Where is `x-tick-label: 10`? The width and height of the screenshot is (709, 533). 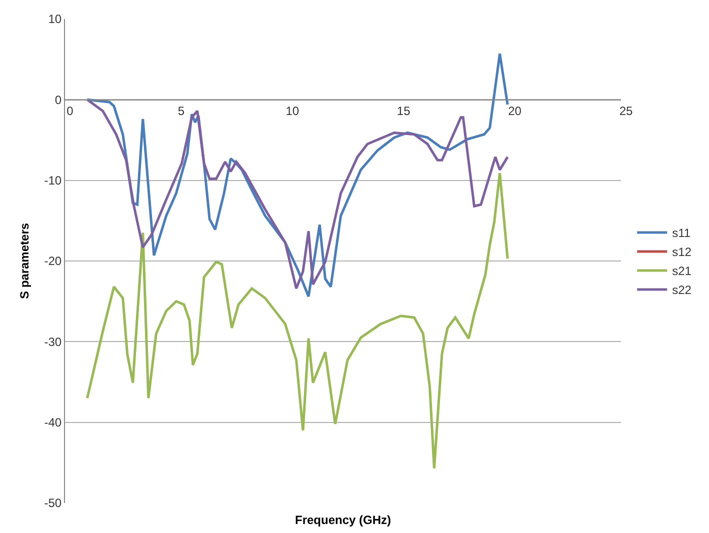
x-tick-label: 10 is located at coordinates (293, 111).